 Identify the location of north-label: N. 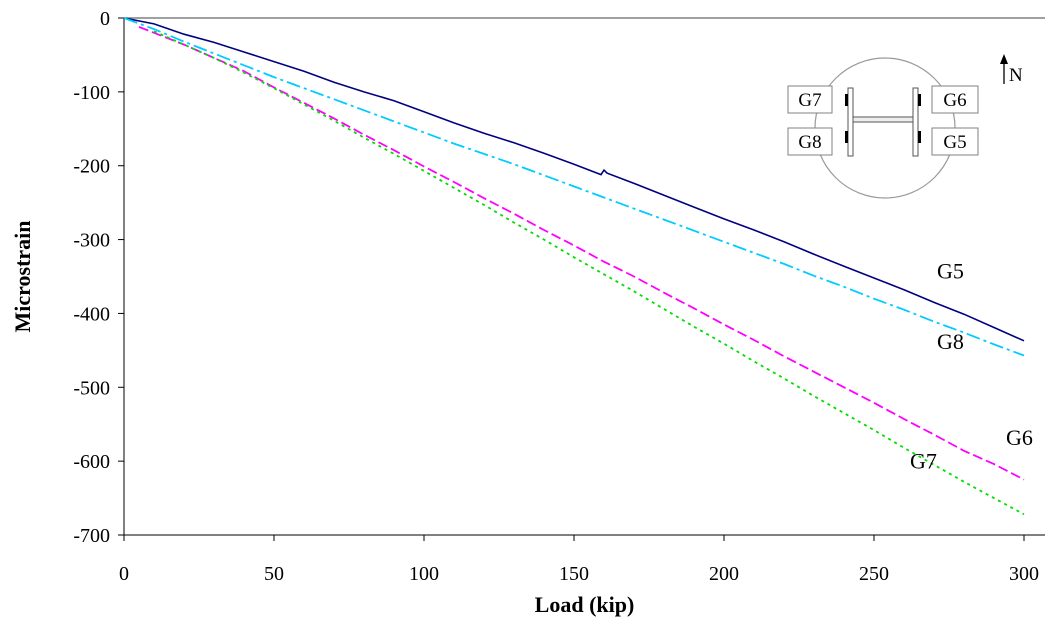
(1016, 75).